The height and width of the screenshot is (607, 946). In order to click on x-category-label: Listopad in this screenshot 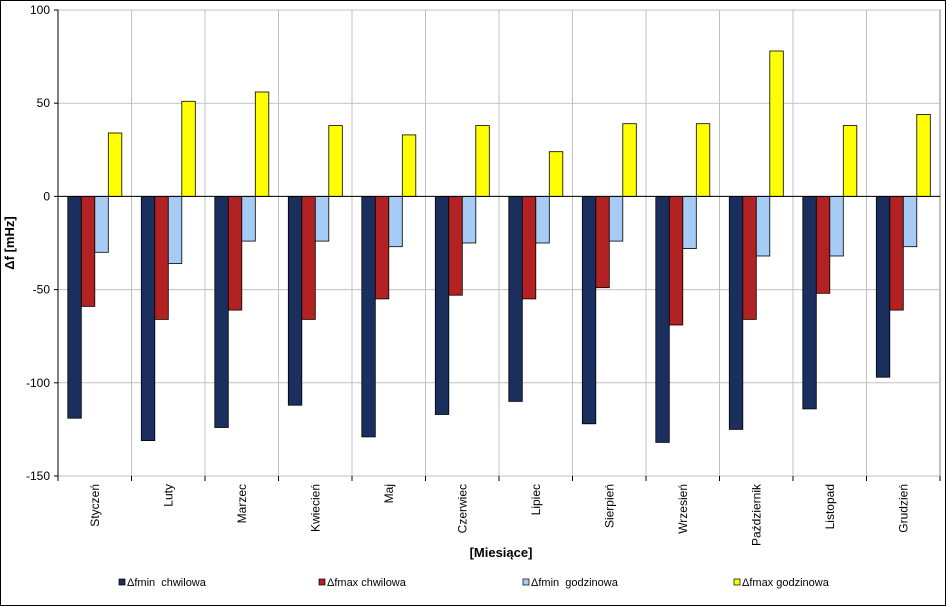, I will do `click(830, 506)`.